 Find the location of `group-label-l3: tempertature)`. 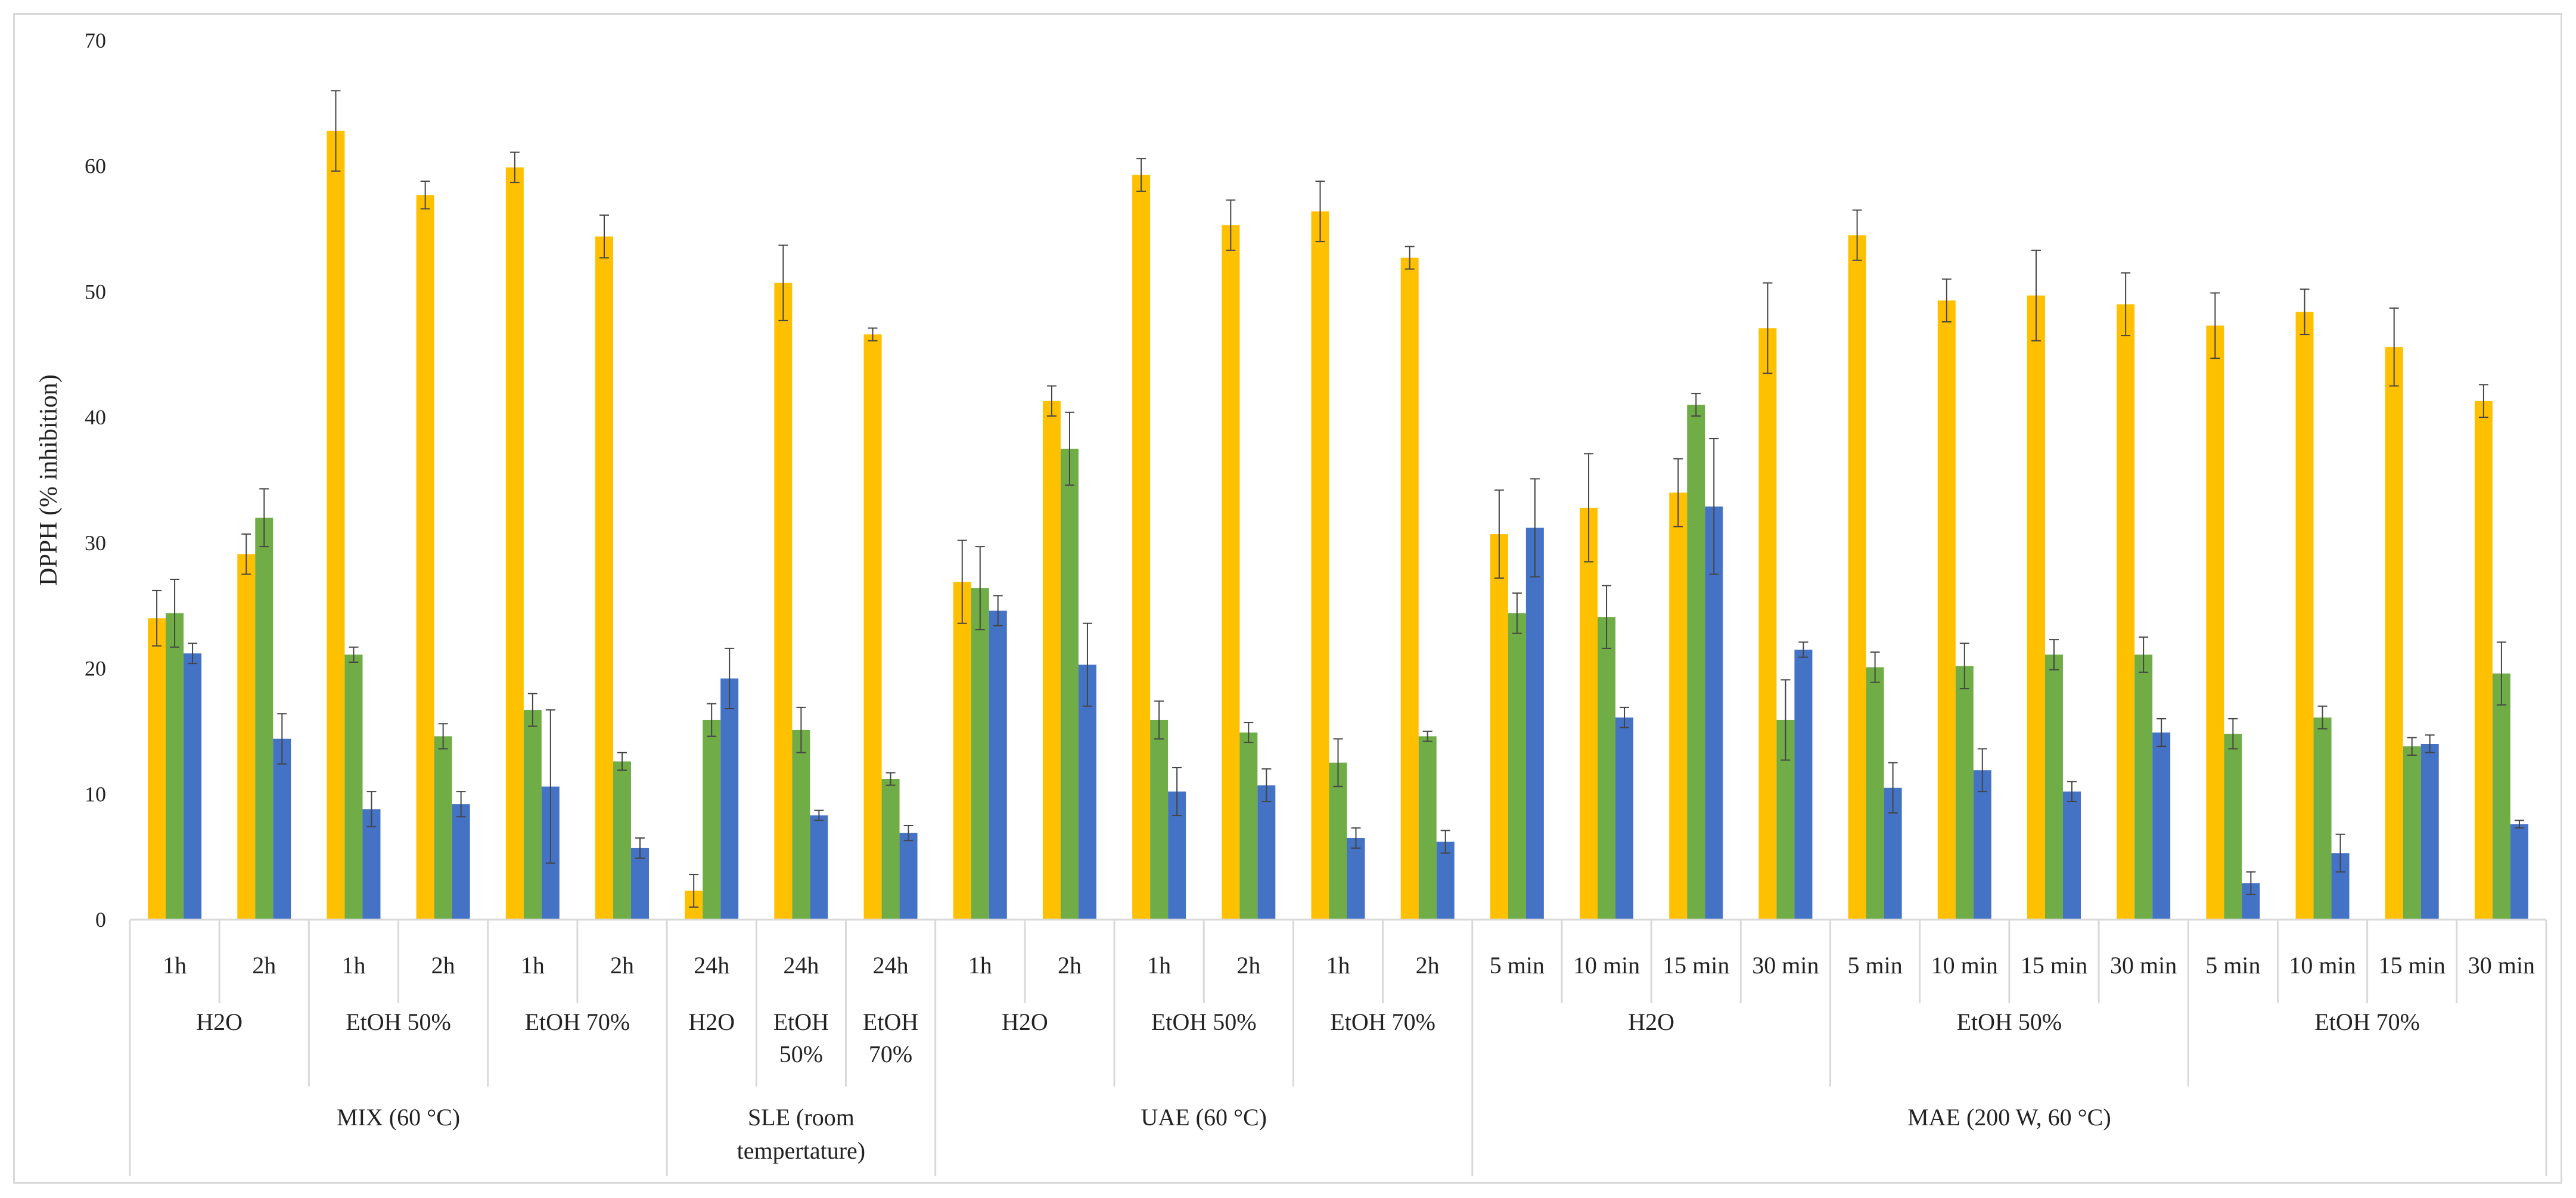

group-label-l3: tempertature) is located at coordinates (801, 1150).